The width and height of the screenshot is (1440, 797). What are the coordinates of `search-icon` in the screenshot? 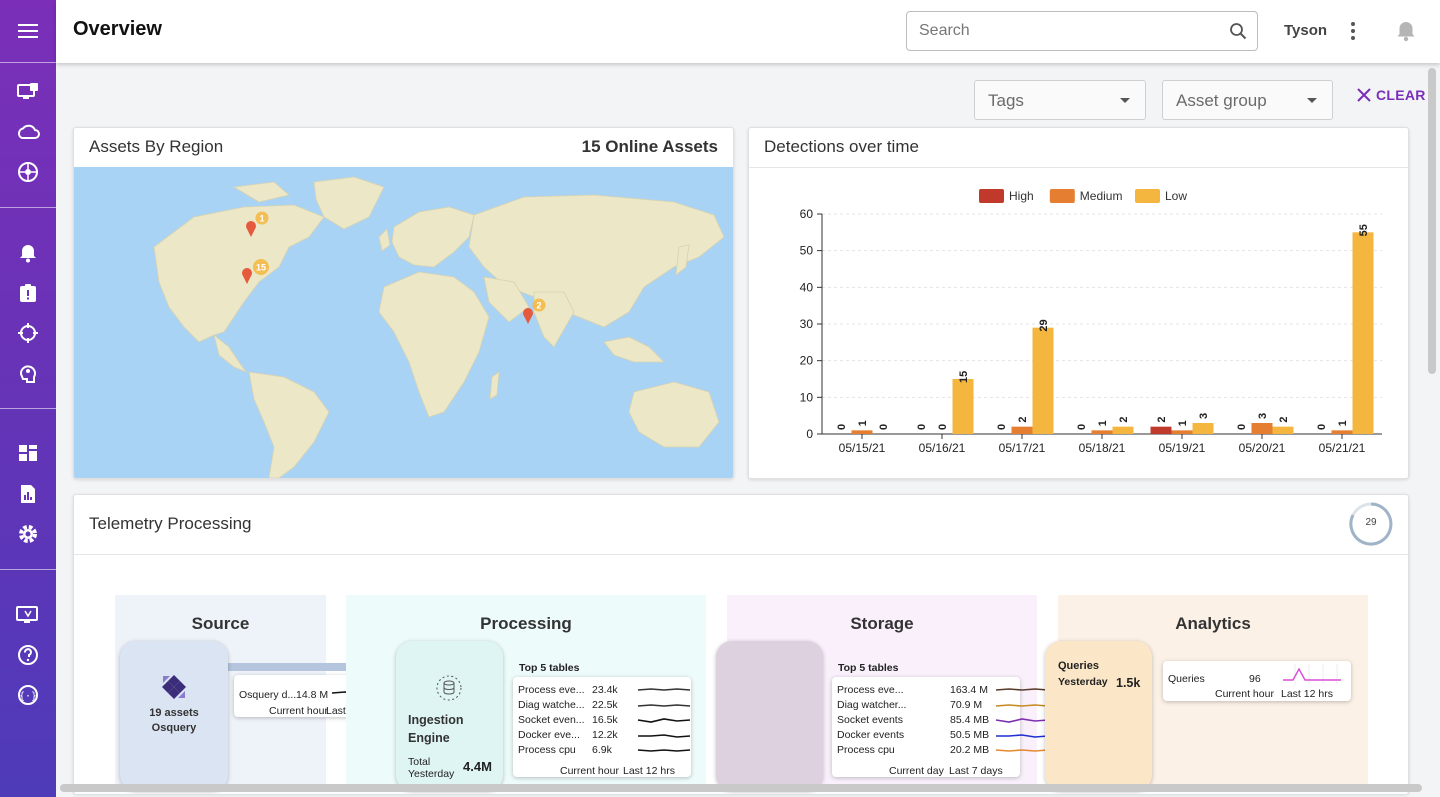 It's located at (1238, 33).